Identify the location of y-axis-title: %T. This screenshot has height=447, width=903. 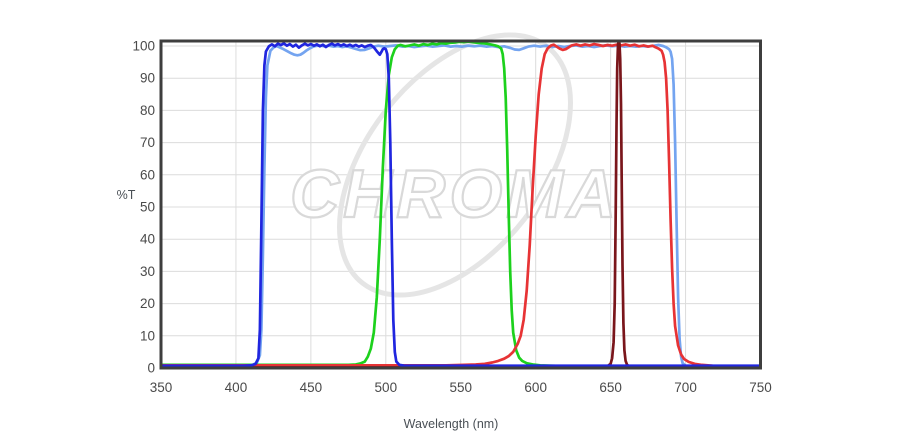
(126, 195).